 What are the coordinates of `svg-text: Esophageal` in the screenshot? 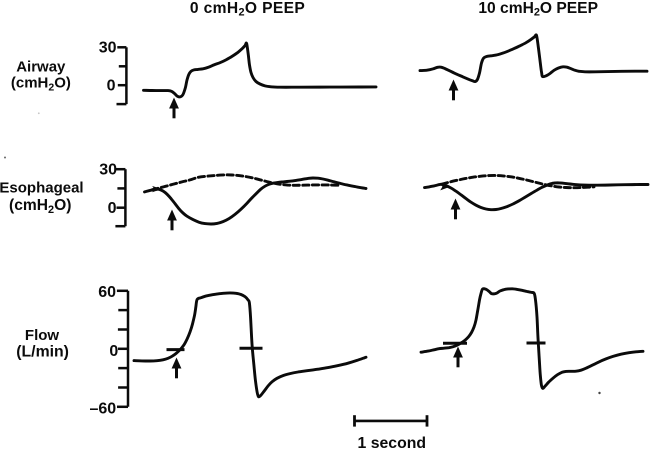 It's located at (42, 187).